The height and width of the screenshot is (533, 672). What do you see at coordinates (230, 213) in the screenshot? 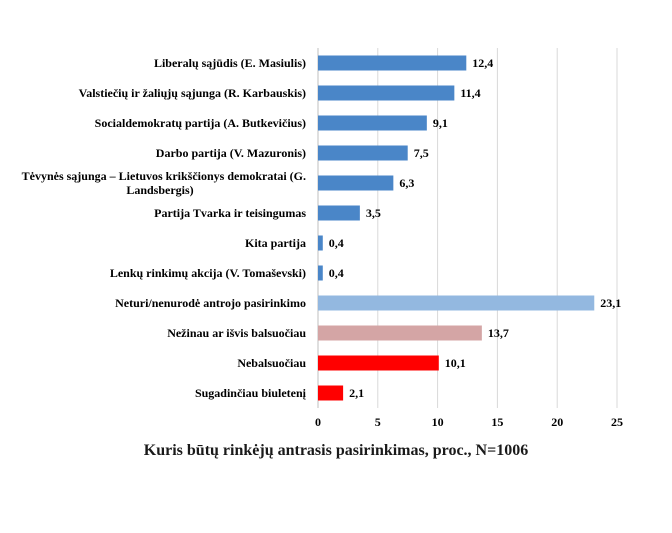
I see `category-label: Partija Tvarka ir teisingumas` at bounding box center [230, 213].